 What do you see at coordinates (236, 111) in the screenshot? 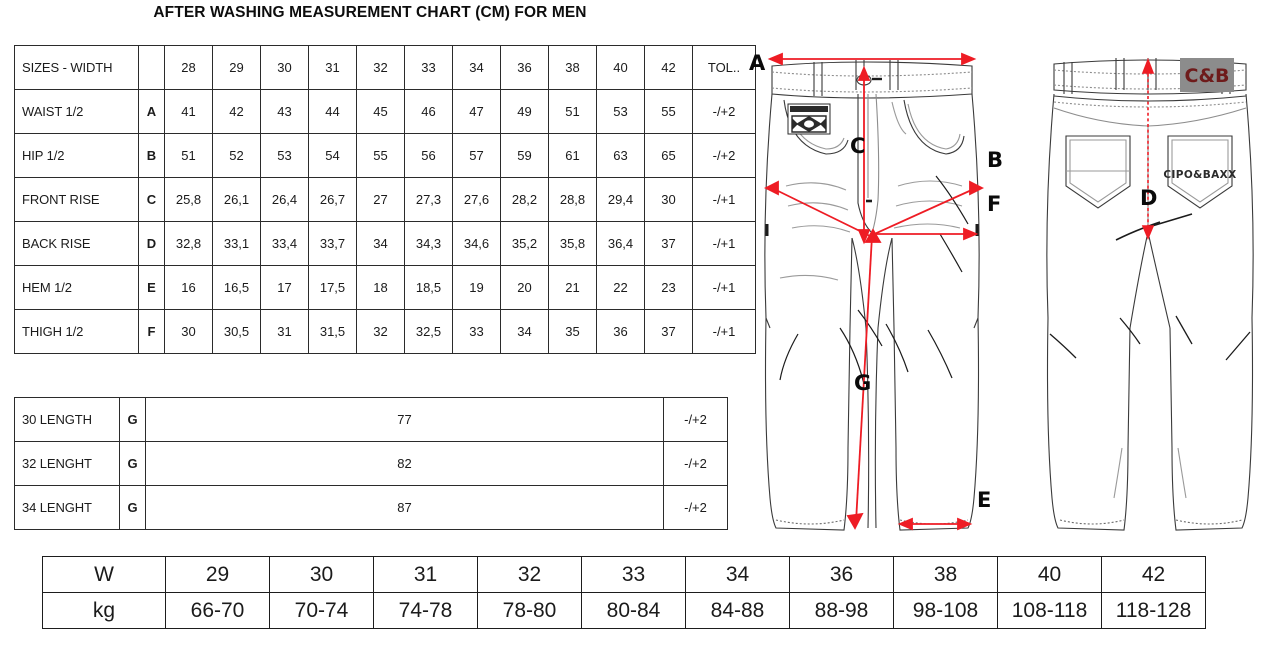
I see `measurement-cell: 42` at bounding box center [236, 111].